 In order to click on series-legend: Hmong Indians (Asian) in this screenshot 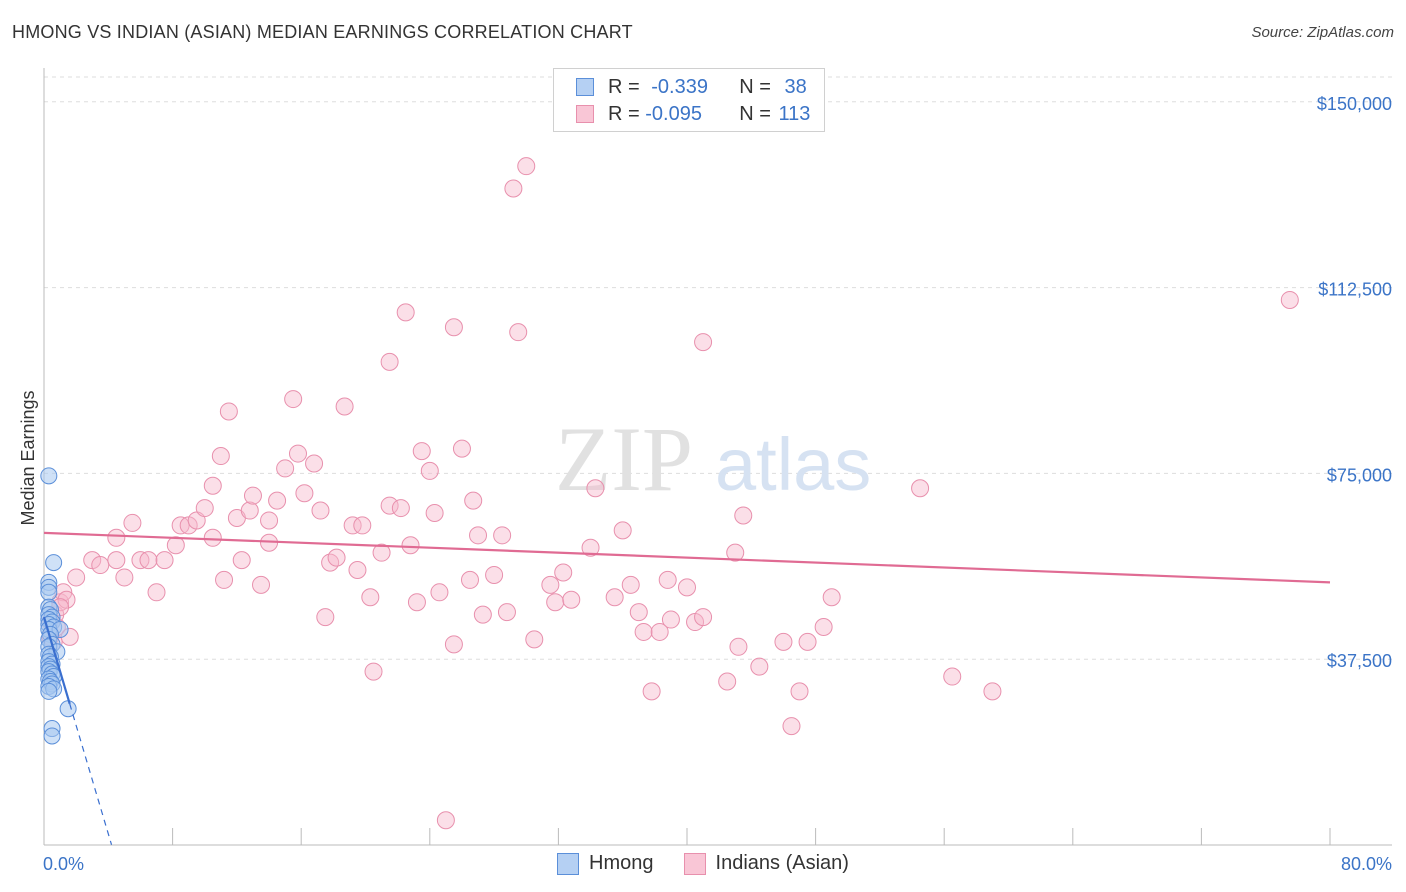, I will do `click(703, 863)`.